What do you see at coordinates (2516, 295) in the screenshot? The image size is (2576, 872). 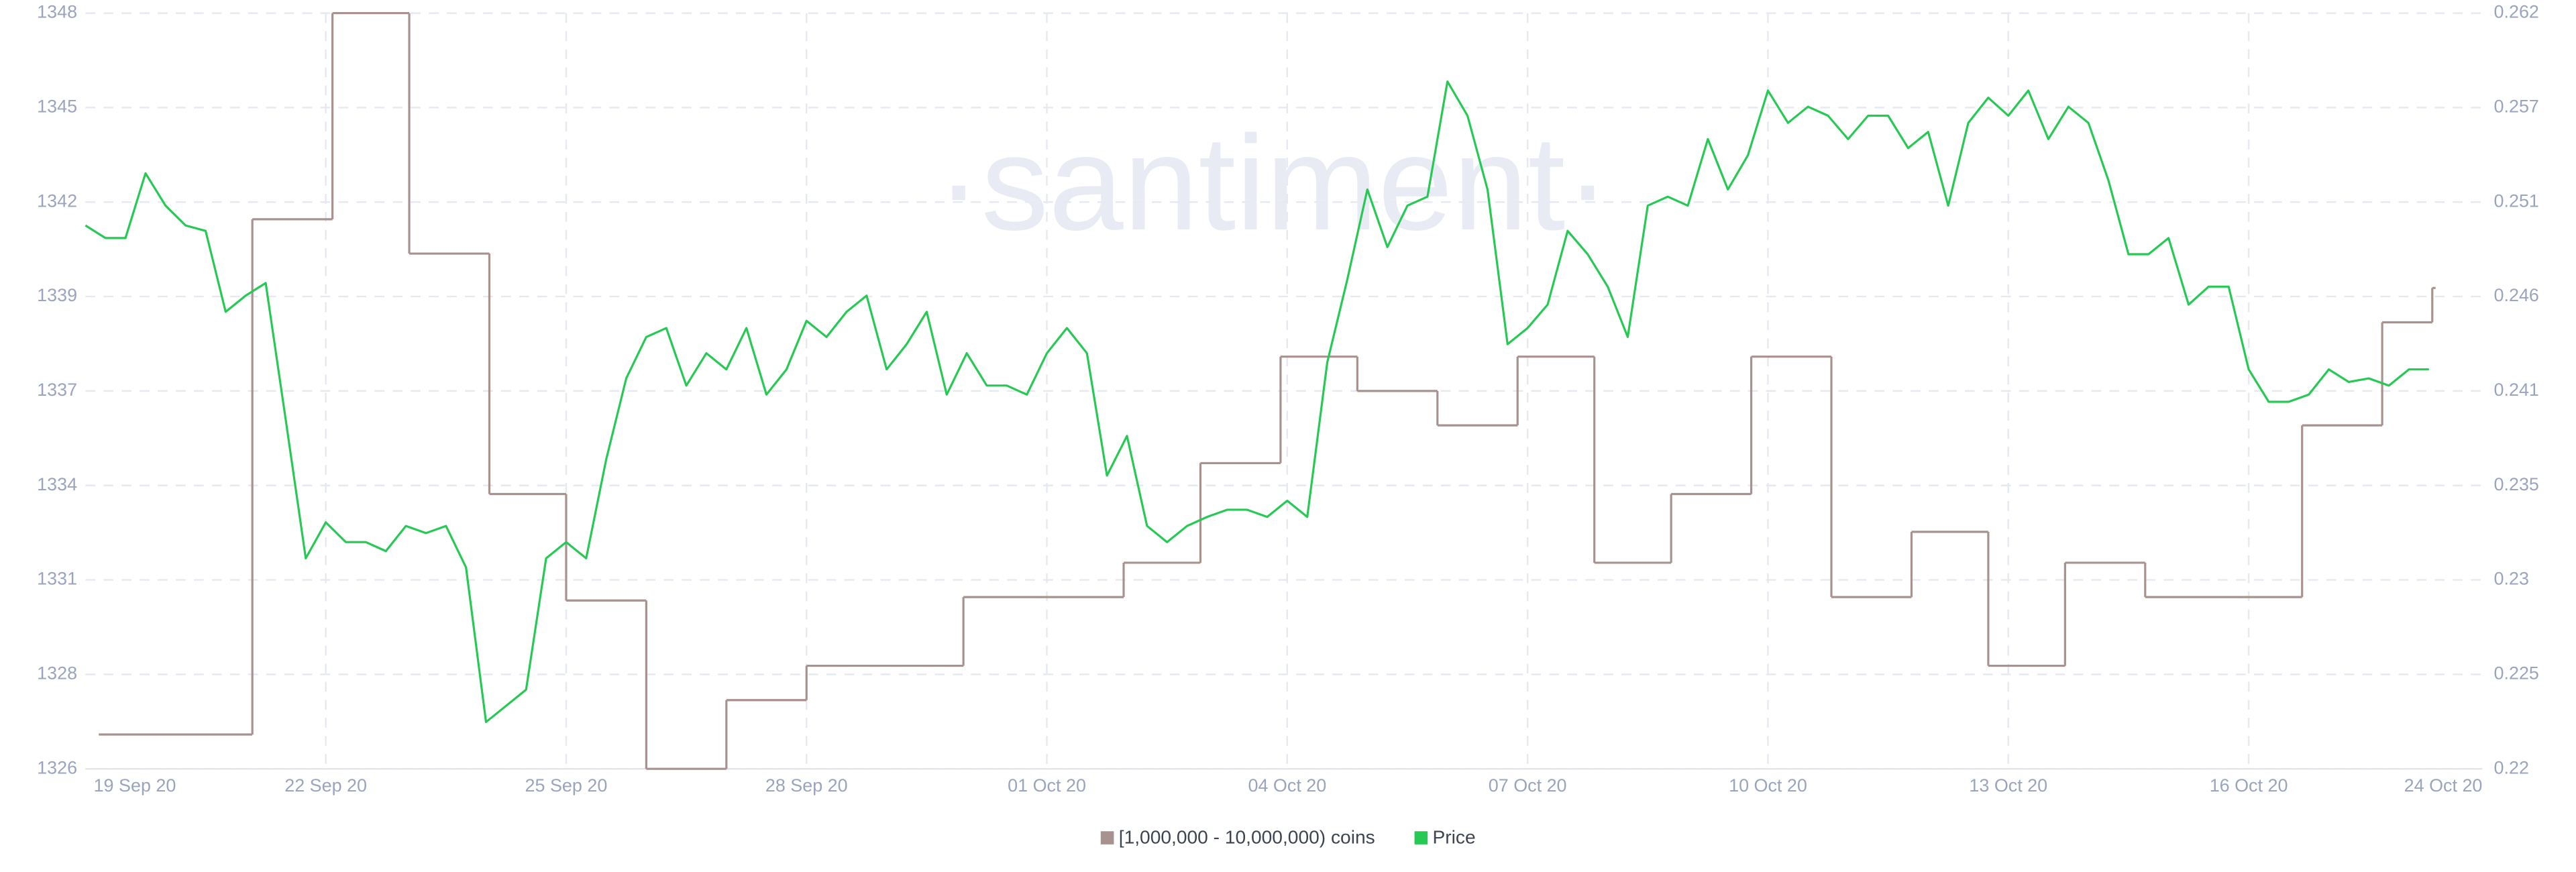 I see `y2-tick-label: 0.246` at bounding box center [2516, 295].